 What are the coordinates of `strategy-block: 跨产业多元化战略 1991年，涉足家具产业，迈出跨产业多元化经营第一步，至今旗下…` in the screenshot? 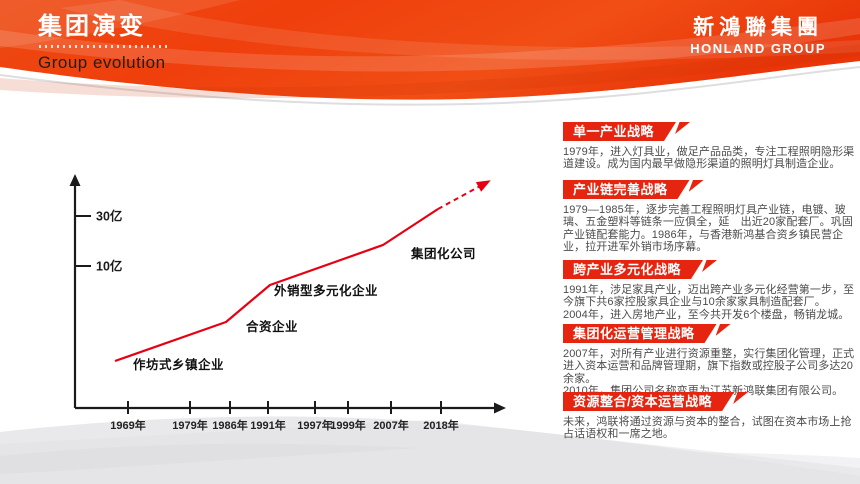 It's located at (709, 290).